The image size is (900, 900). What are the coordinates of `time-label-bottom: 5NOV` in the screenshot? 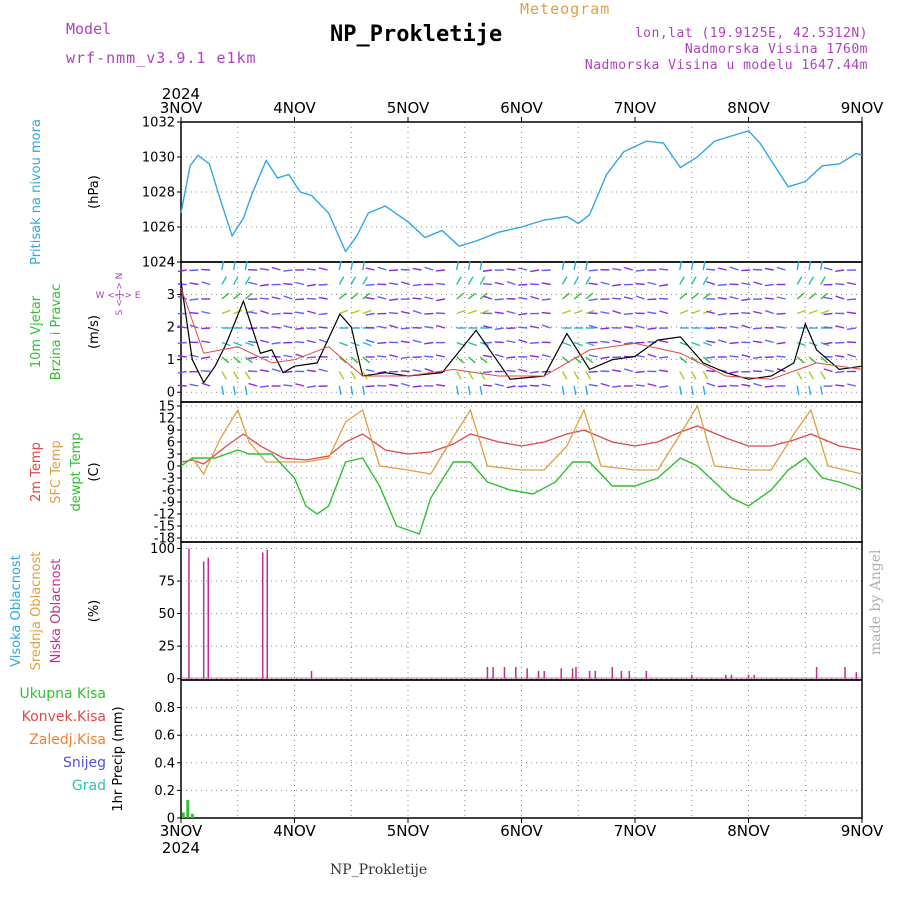 It's located at (408, 831).